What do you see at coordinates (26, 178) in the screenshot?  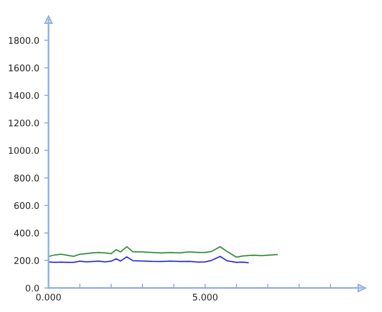 I see `y-tick-label: 800.0` at bounding box center [26, 178].